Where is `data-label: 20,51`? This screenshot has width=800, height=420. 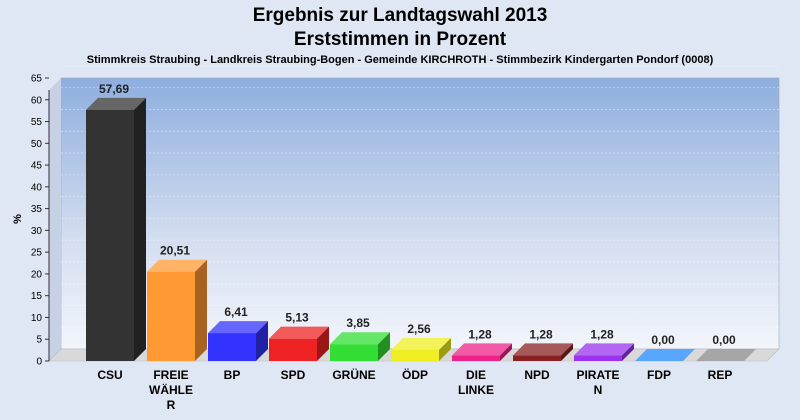 data-label: 20,51 is located at coordinates (175, 251).